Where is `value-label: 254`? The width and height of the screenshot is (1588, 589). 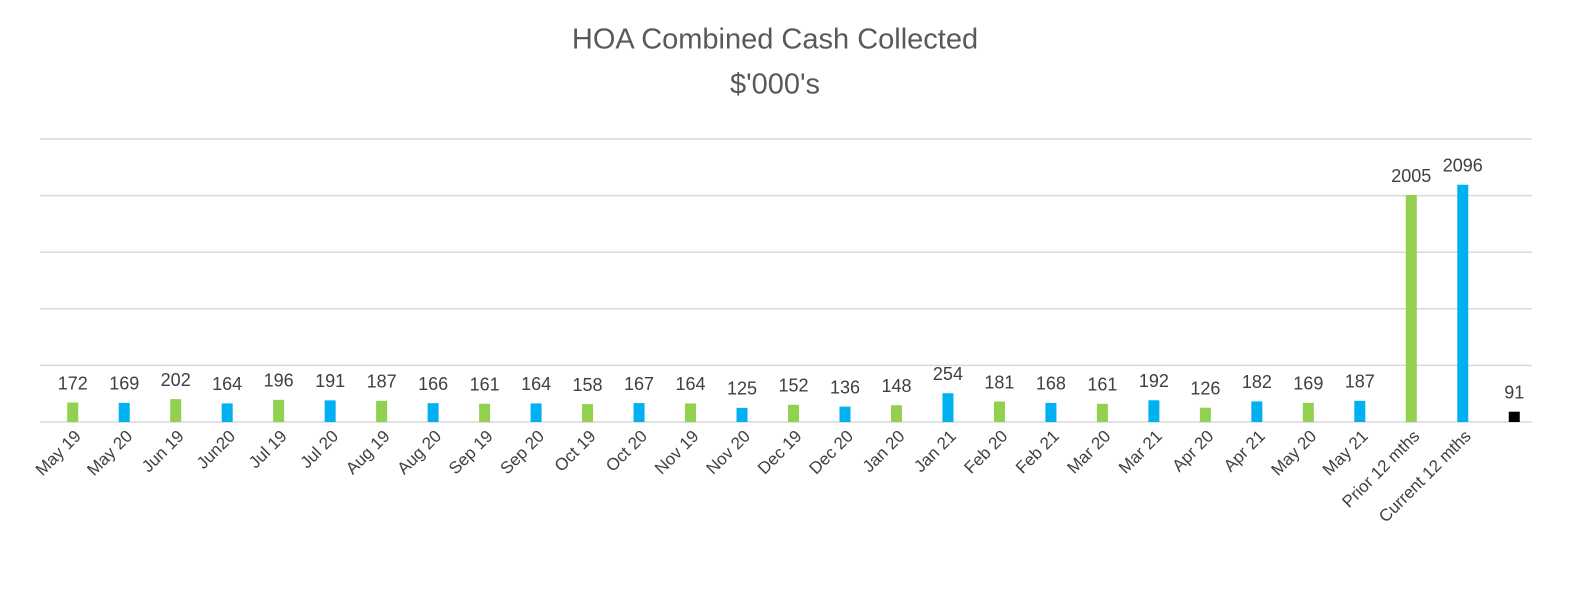 value-label: 254 is located at coordinates (948, 374).